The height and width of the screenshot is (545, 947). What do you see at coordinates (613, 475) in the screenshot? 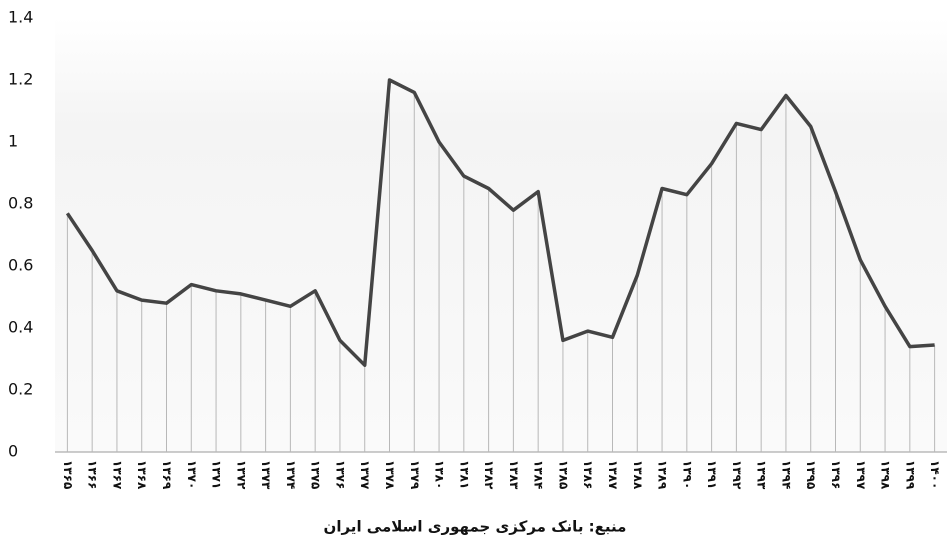
I see `x-tick-label: ۱۳۸۷` at bounding box center [613, 475].